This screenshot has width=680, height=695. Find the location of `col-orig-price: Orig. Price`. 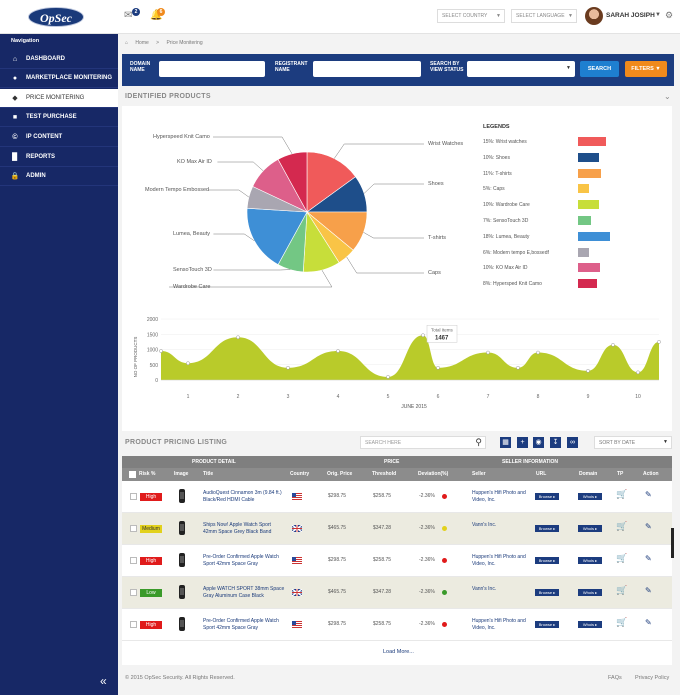

col-orig-price: Orig. Price is located at coordinates (340, 474).